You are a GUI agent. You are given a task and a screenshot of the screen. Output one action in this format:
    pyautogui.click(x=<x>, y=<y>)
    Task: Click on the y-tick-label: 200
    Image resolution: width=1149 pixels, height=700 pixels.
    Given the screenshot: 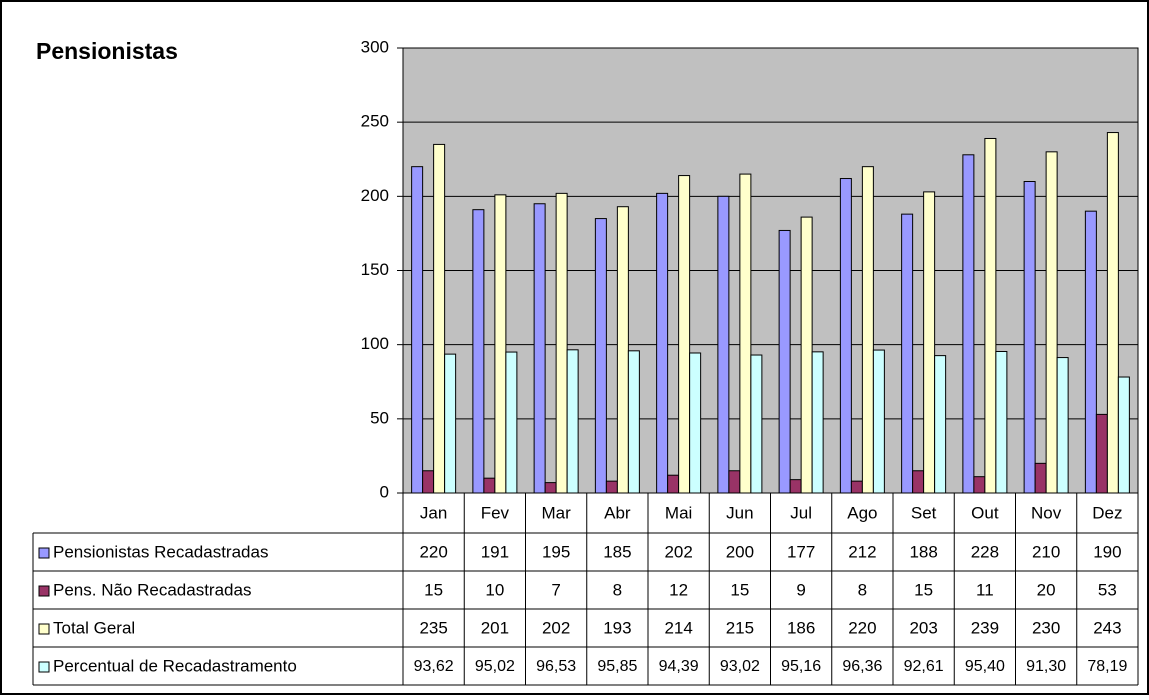 What is the action you would take?
    pyautogui.click(x=375, y=195)
    